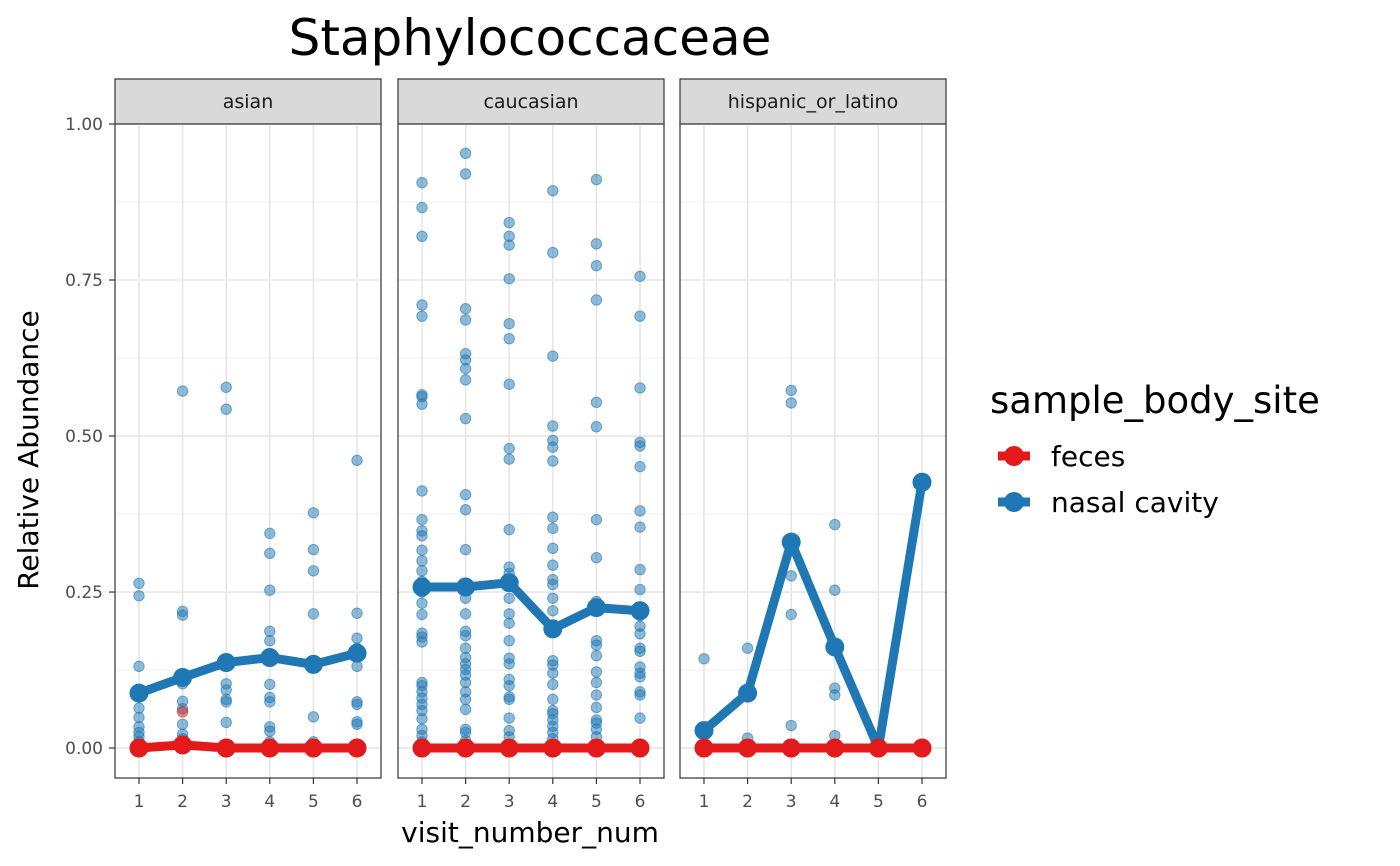  What do you see at coordinates (84, 125) in the screenshot?
I see `y-tick-label: 1.00` at bounding box center [84, 125].